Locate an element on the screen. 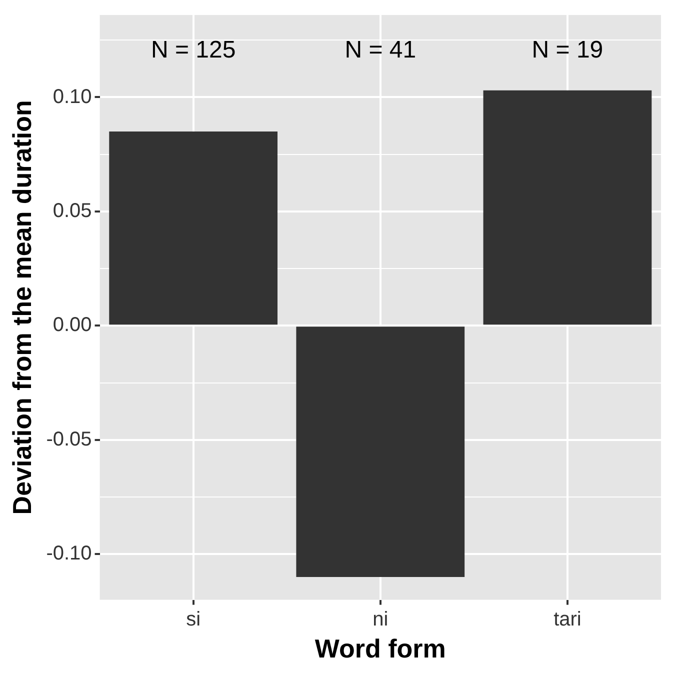 This screenshot has height=674, width=677. annotation: N = 41 is located at coordinates (380, 50).